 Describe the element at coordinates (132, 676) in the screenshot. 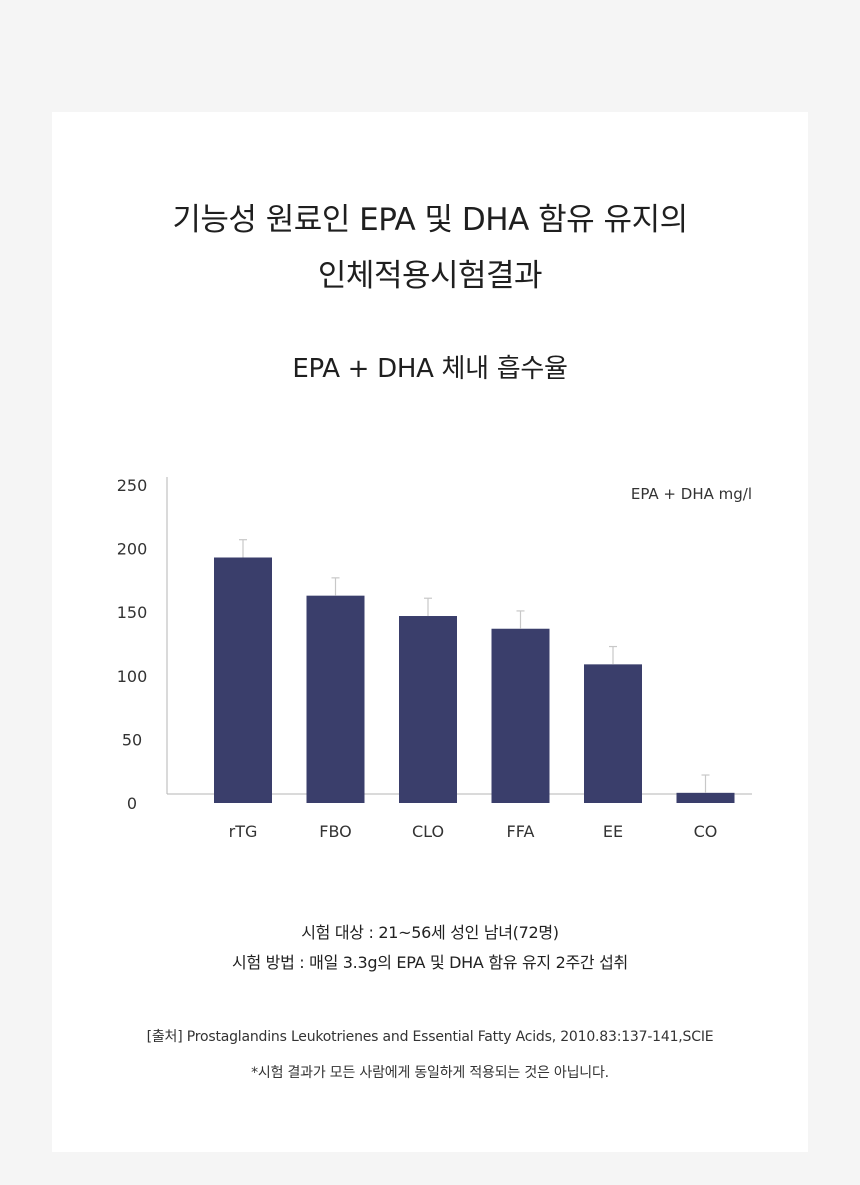

I see `y-tick-label: 100` at that location.